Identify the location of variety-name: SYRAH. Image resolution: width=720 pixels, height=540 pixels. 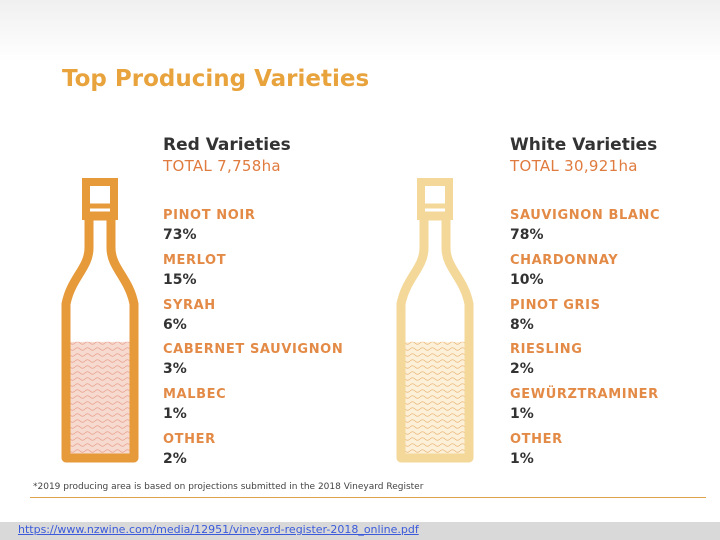
(189, 305).